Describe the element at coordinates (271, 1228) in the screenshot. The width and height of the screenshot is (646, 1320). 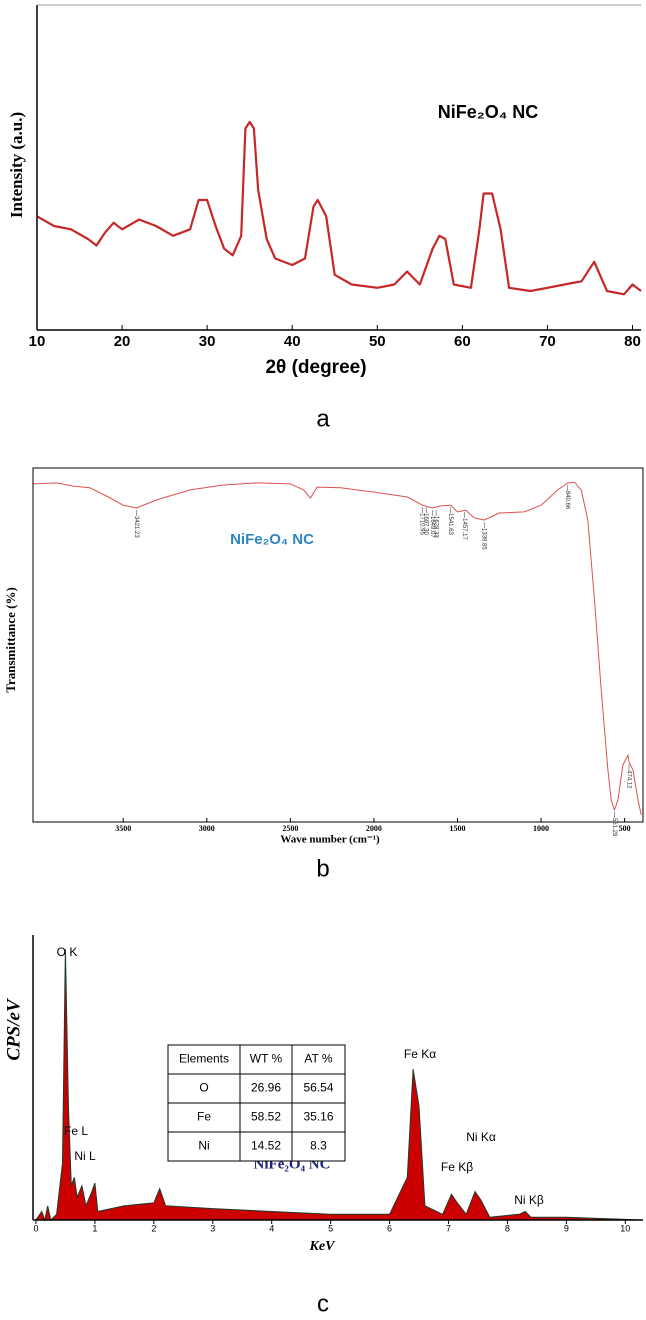
I see `x-tick-label: 4` at that location.